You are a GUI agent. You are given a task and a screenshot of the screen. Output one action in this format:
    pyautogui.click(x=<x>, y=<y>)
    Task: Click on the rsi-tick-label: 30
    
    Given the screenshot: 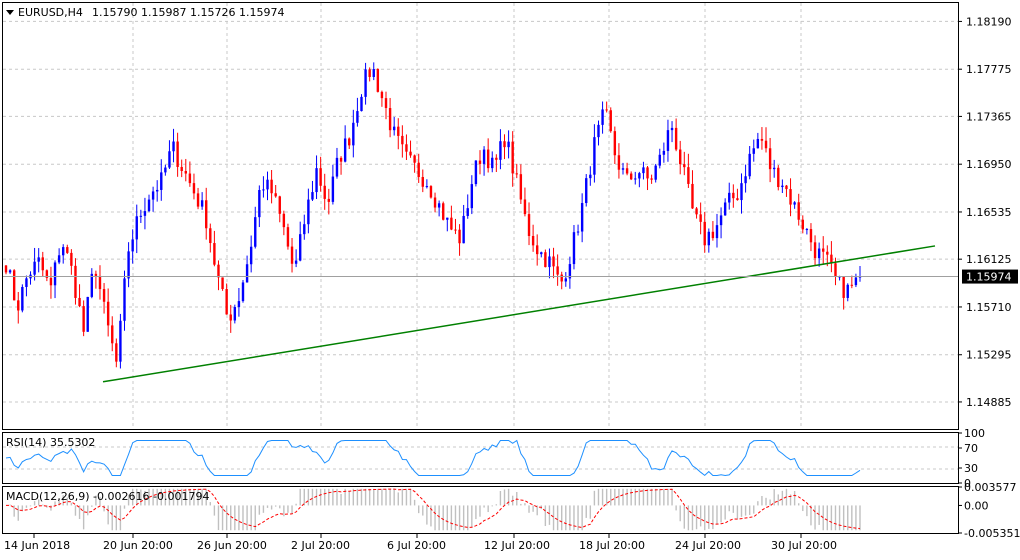 What is the action you would take?
    pyautogui.click(x=971, y=468)
    